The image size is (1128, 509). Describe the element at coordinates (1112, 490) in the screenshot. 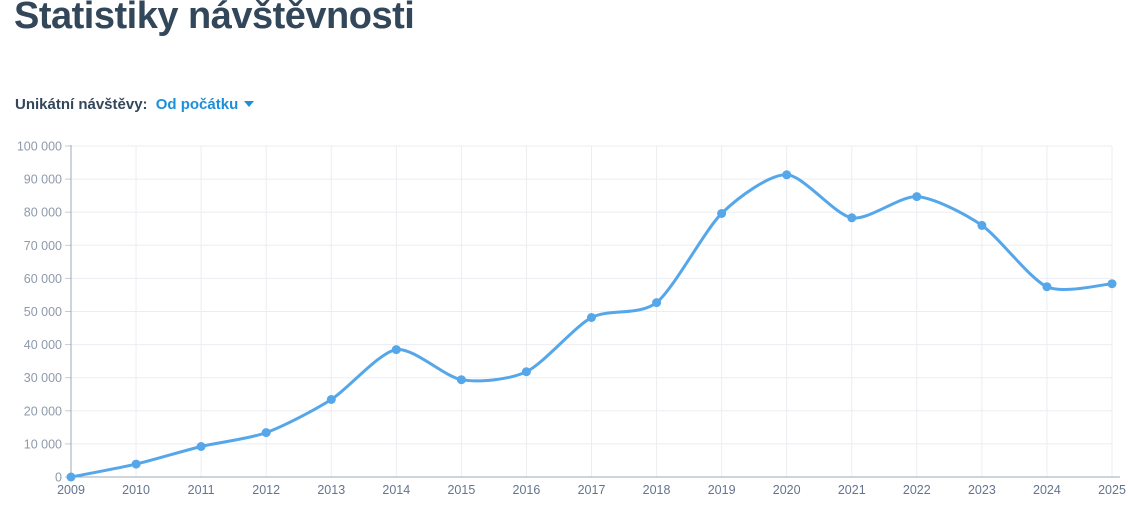

I see `x-axis-tick-label: 2025` at that location.